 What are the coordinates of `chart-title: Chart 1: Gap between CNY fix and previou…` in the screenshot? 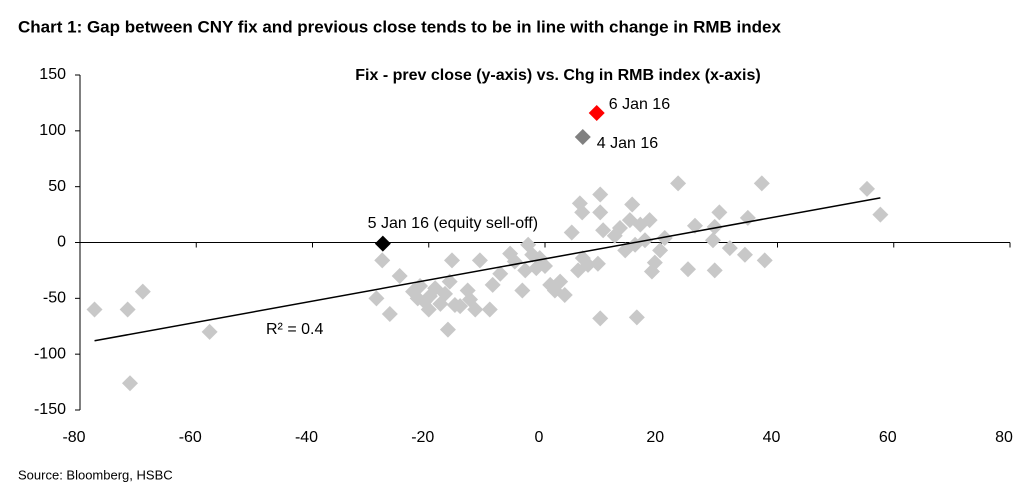 It's located at (399, 26).